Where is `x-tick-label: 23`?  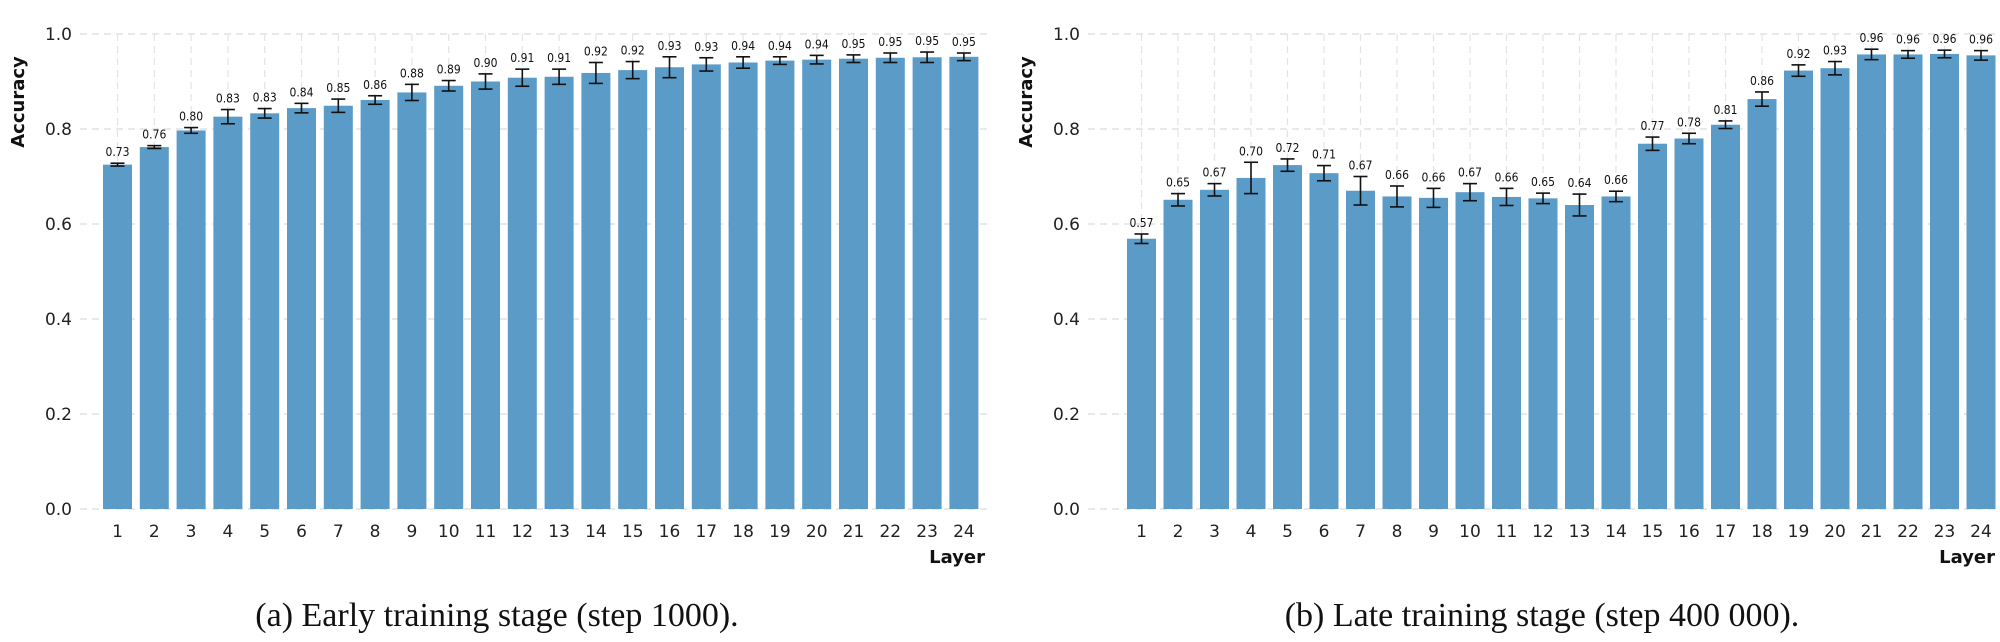 x-tick-label: 23 is located at coordinates (927, 532).